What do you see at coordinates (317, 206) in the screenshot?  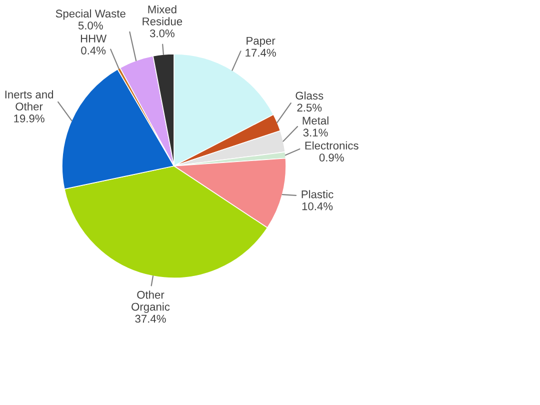 I see `data-label: 10.4%` at bounding box center [317, 206].